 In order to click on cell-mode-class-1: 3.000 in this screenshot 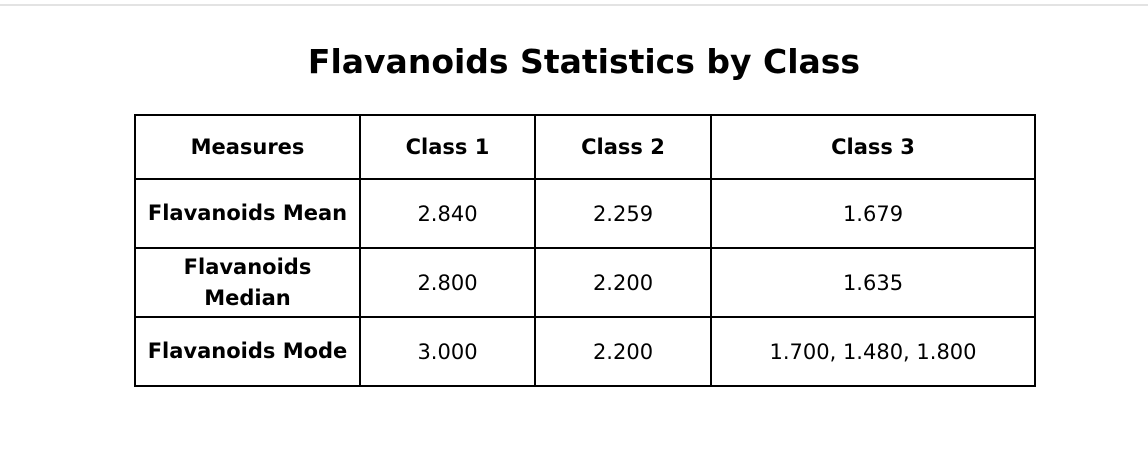, I will do `click(447, 351)`.